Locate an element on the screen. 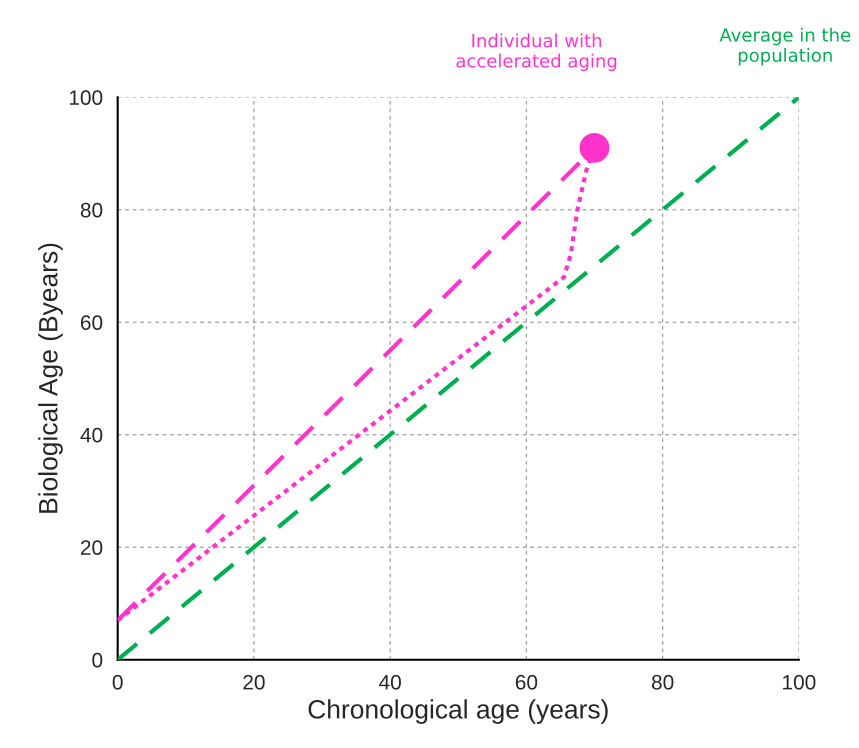 Image resolution: width=859 pixels, height=748 pixels. y-tick-label: 0 is located at coordinates (97, 660).